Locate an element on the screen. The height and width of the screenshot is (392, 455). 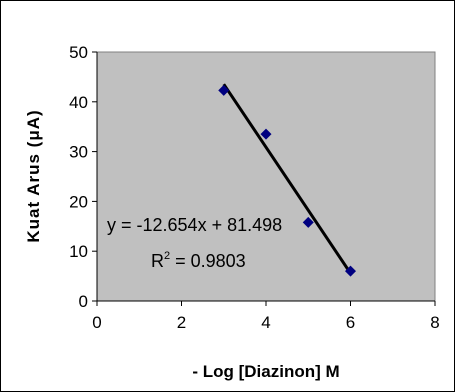
y-tick-label: 20 is located at coordinates (78, 201).